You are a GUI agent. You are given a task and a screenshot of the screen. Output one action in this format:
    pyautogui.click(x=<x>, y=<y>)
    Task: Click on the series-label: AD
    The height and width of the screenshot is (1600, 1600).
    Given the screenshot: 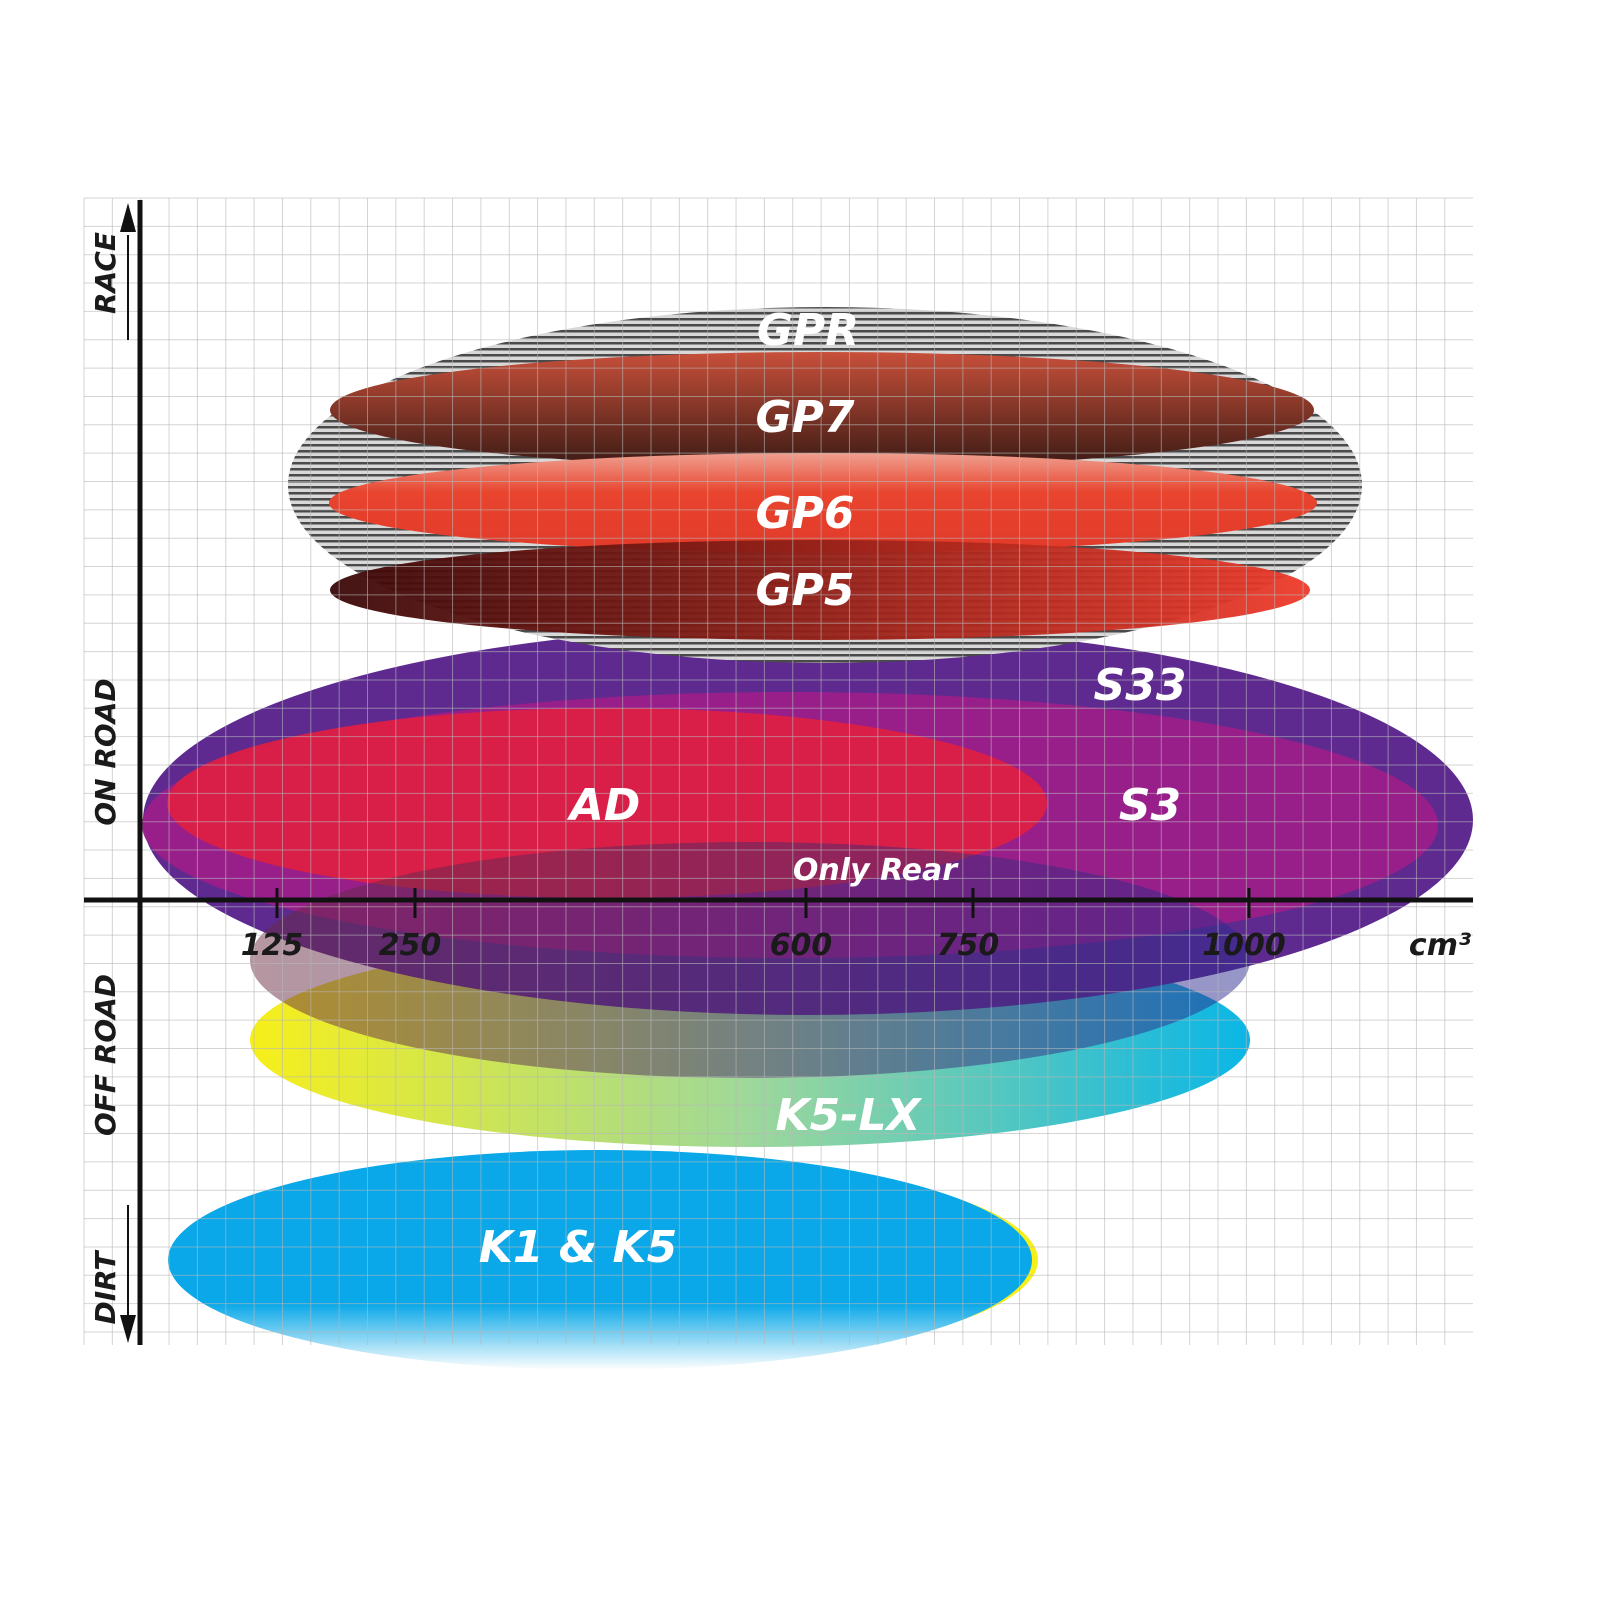 What is the action you would take?
    pyautogui.click(x=604, y=805)
    